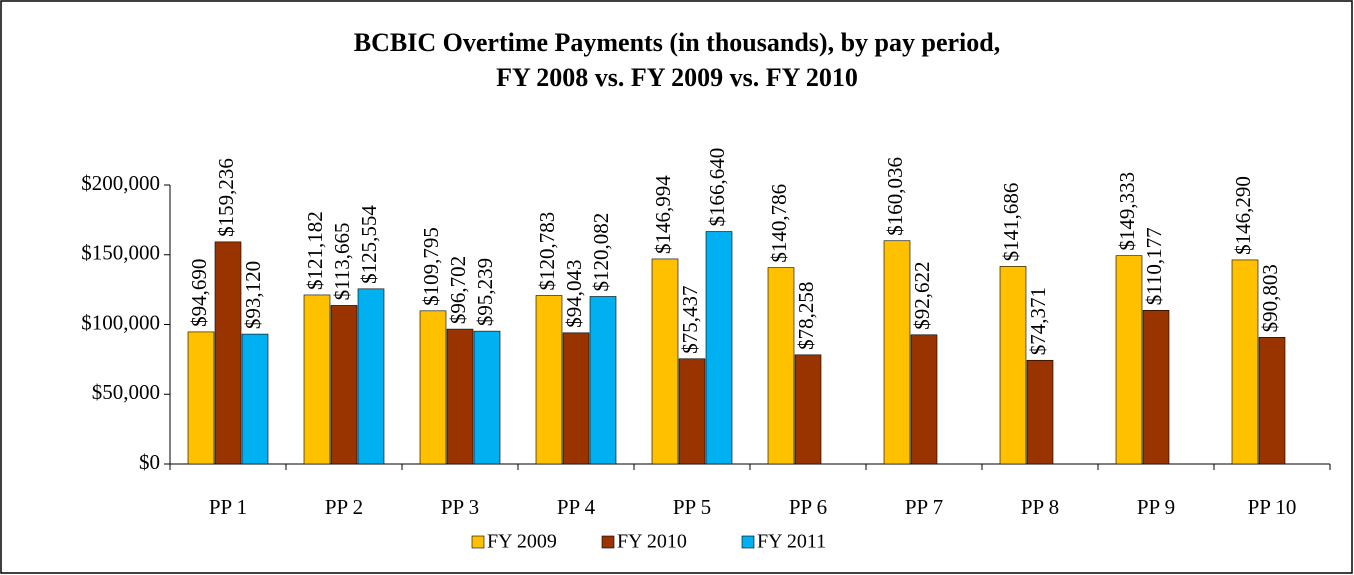 Image resolution: width=1354 pixels, height=575 pixels. I want to click on x-tick-label: PP 8, so click(1040, 507).